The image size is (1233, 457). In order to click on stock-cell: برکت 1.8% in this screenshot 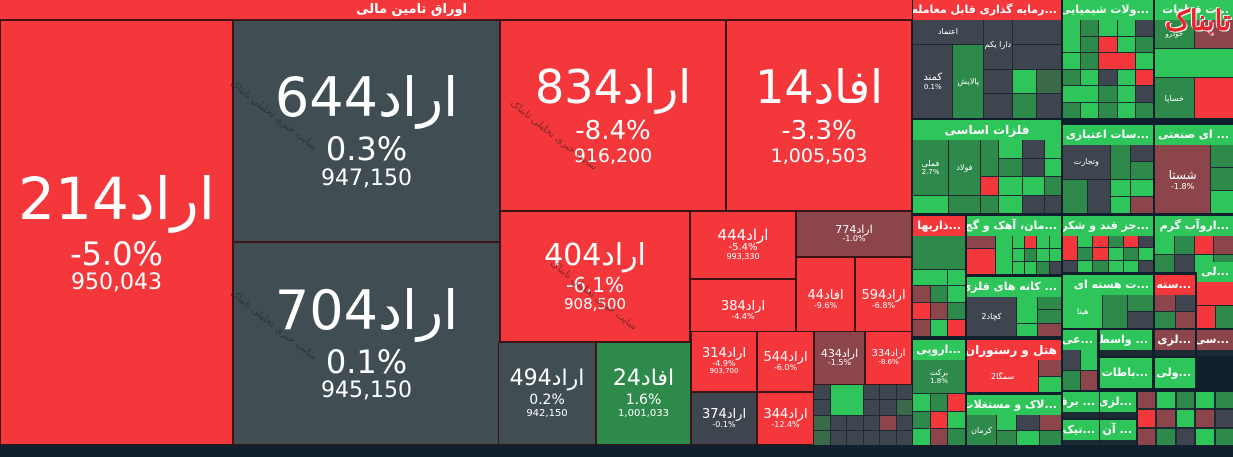, I will do `click(939, 377)`.